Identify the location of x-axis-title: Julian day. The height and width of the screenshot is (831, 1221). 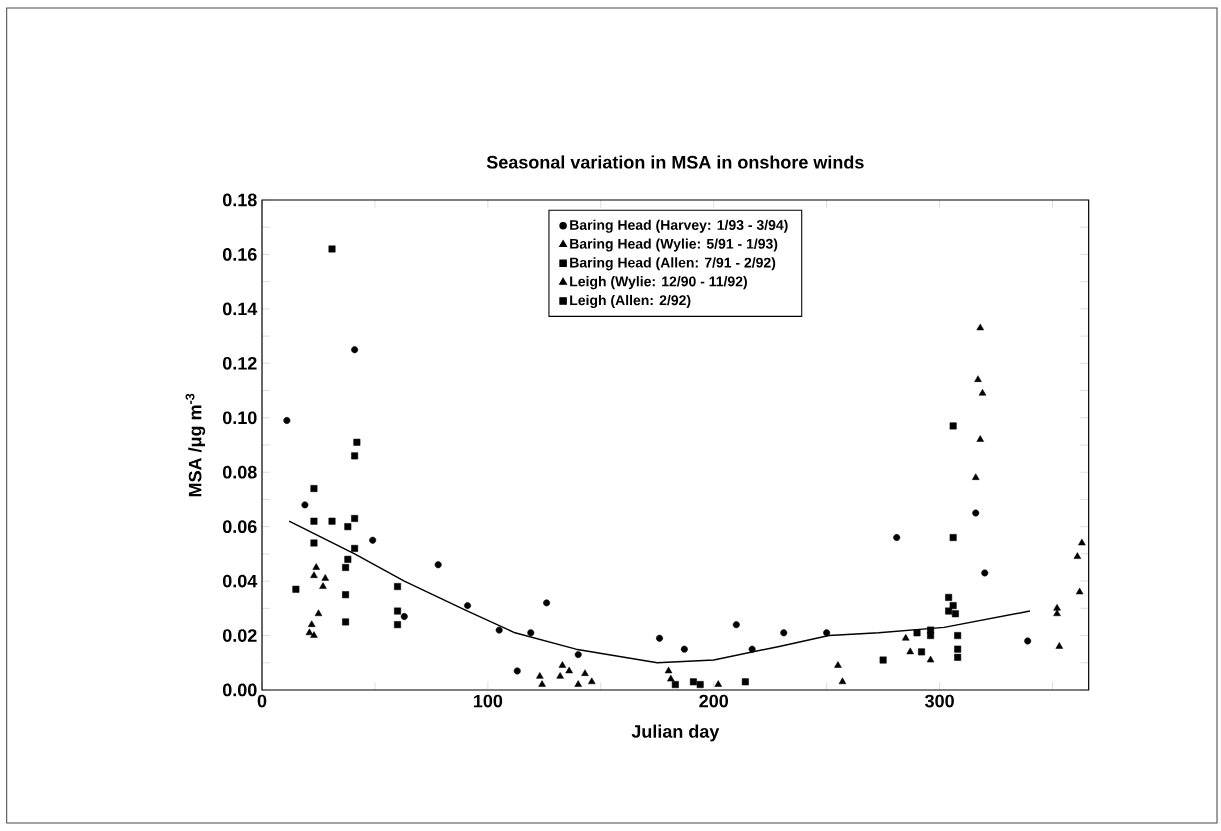
(675, 733).